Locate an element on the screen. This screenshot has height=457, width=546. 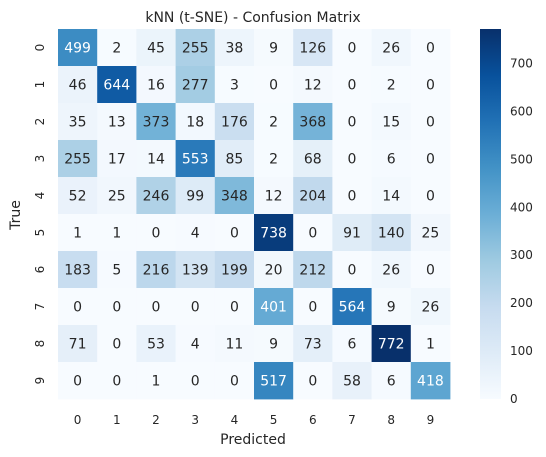
cell-annotation: 25 is located at coordinates (430, 234).